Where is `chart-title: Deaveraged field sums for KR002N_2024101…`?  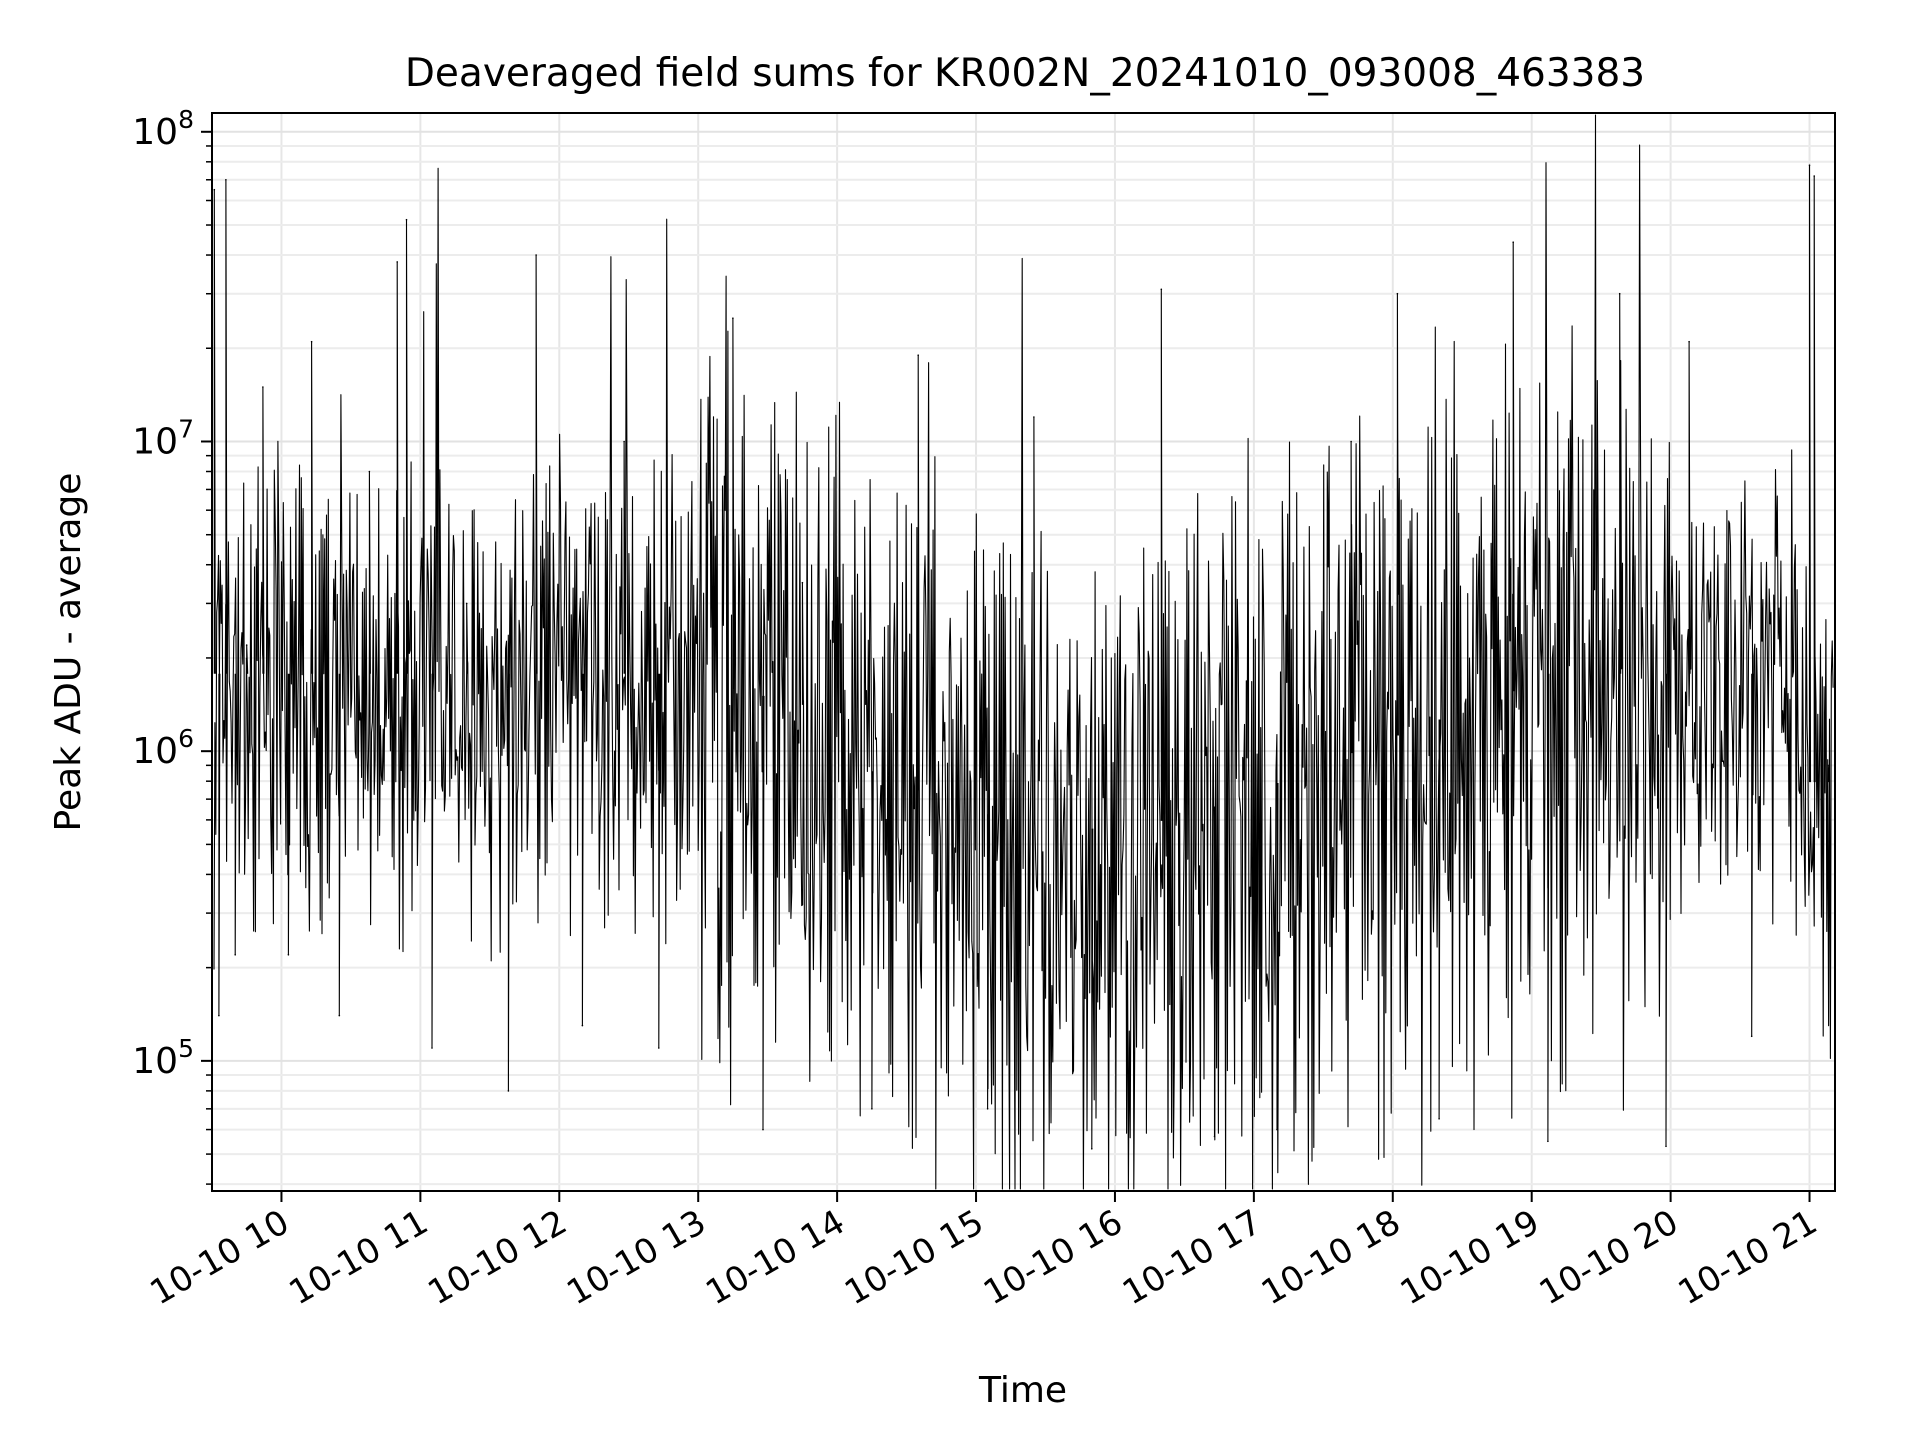 chart-title: Deaveraged field sums for KR002N_2024101… is located at coordinates (1025, 73).